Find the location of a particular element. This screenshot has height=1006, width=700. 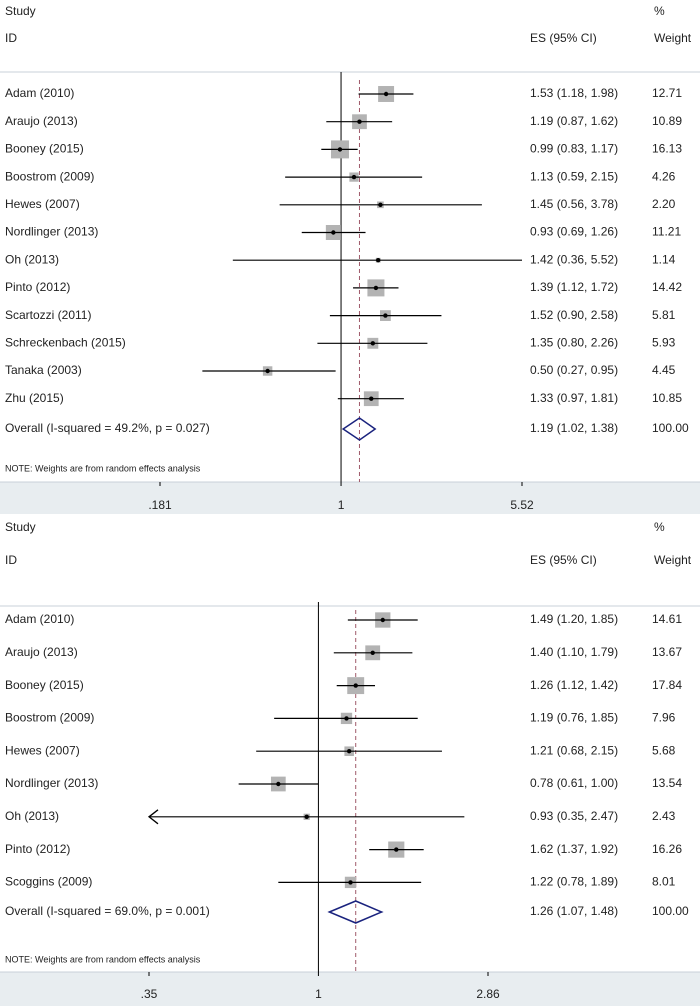

study-weight: 10.89 is located at coordinates (667, 121).